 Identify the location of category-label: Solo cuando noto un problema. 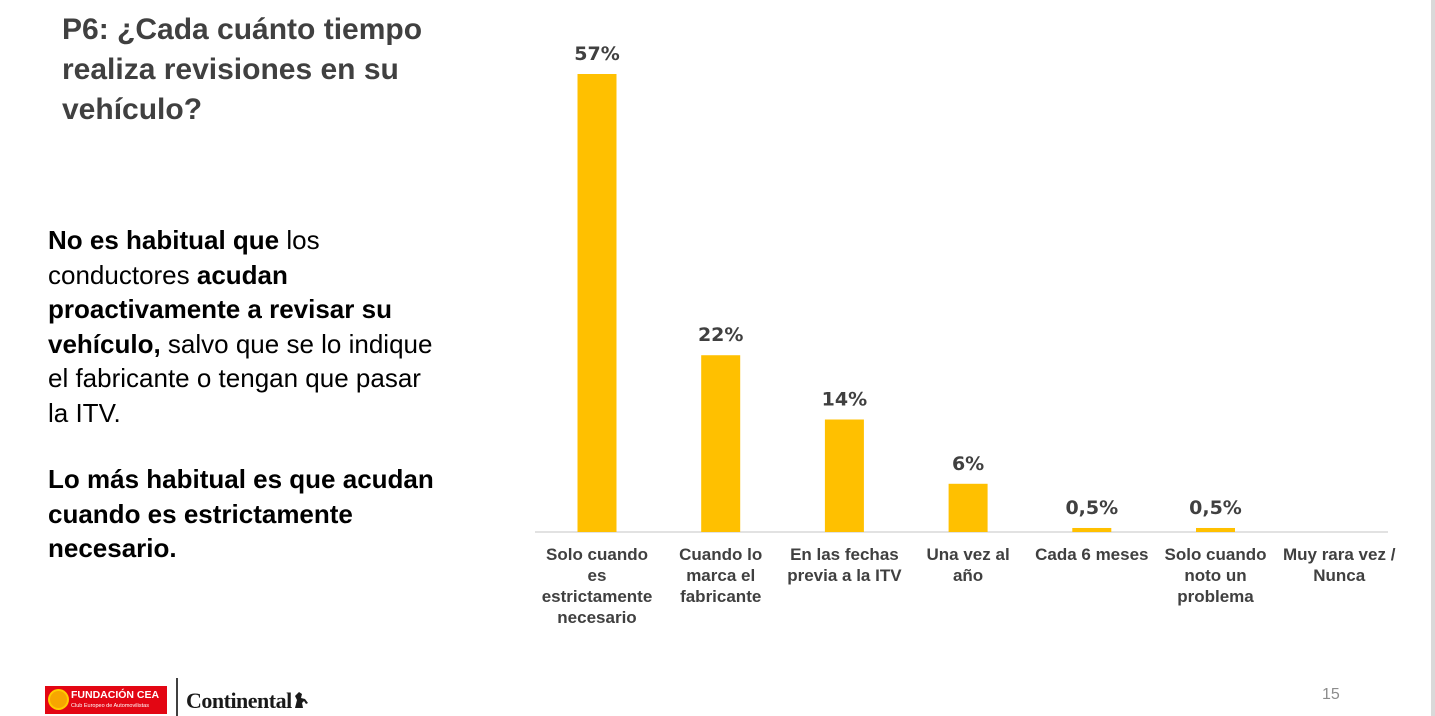
(1216, 575).